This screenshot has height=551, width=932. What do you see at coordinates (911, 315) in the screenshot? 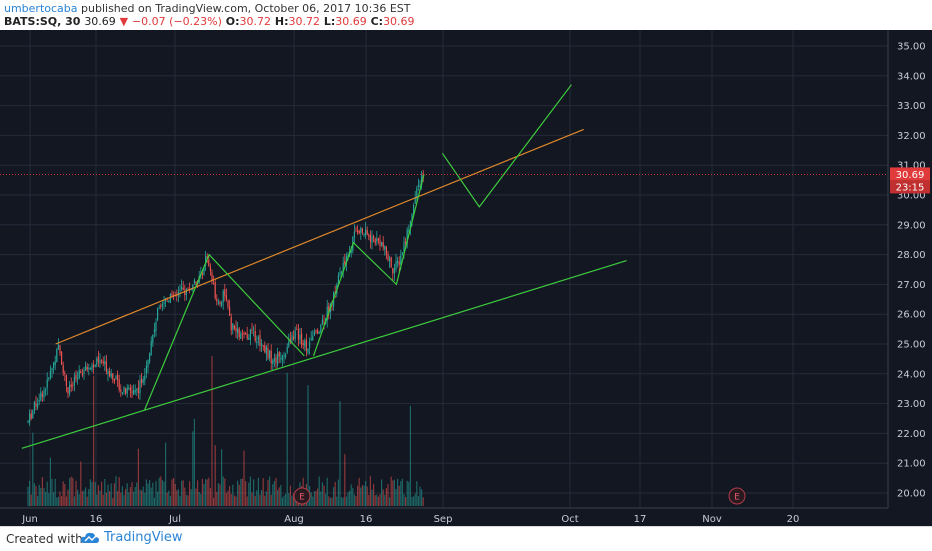
I see `y-tick-label: 26.00` at bounding box center [911, 315].